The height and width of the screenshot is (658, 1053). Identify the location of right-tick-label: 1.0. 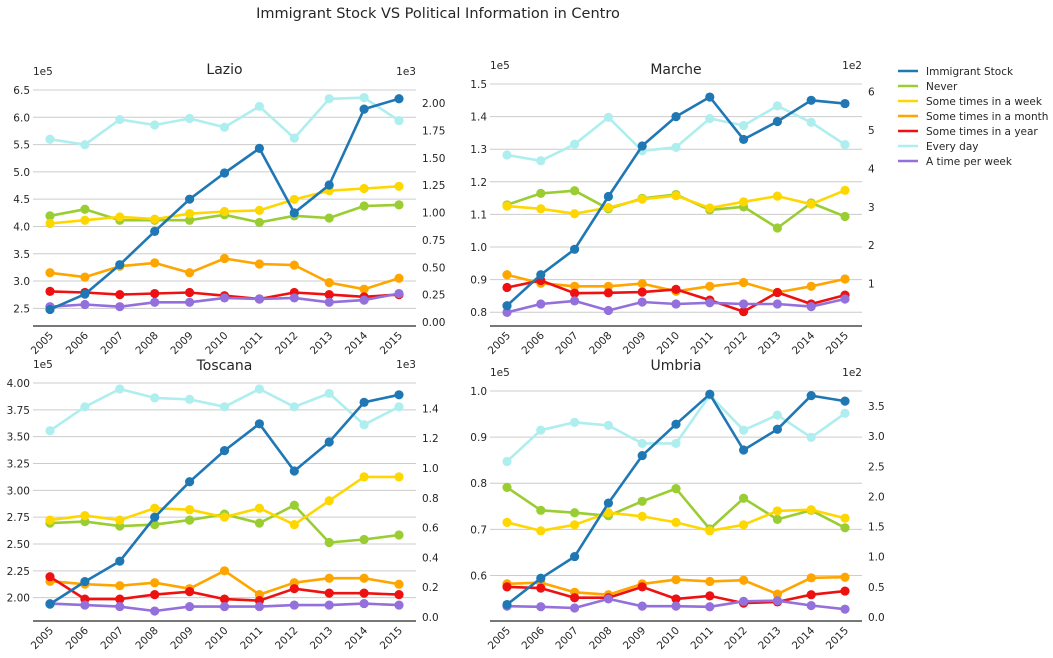
(430, 469).